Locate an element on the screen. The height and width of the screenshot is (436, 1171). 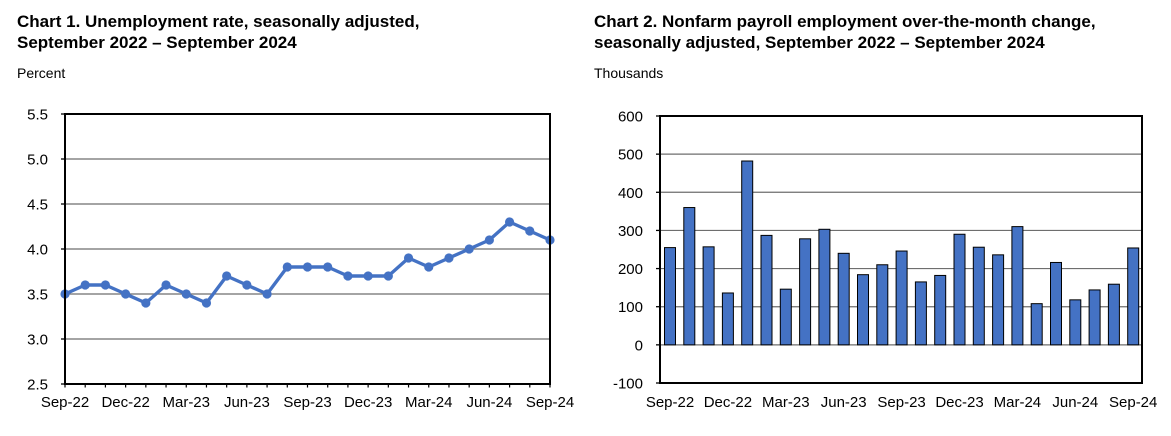
y-tick-label: 600 is located at coordinates (630, 117).